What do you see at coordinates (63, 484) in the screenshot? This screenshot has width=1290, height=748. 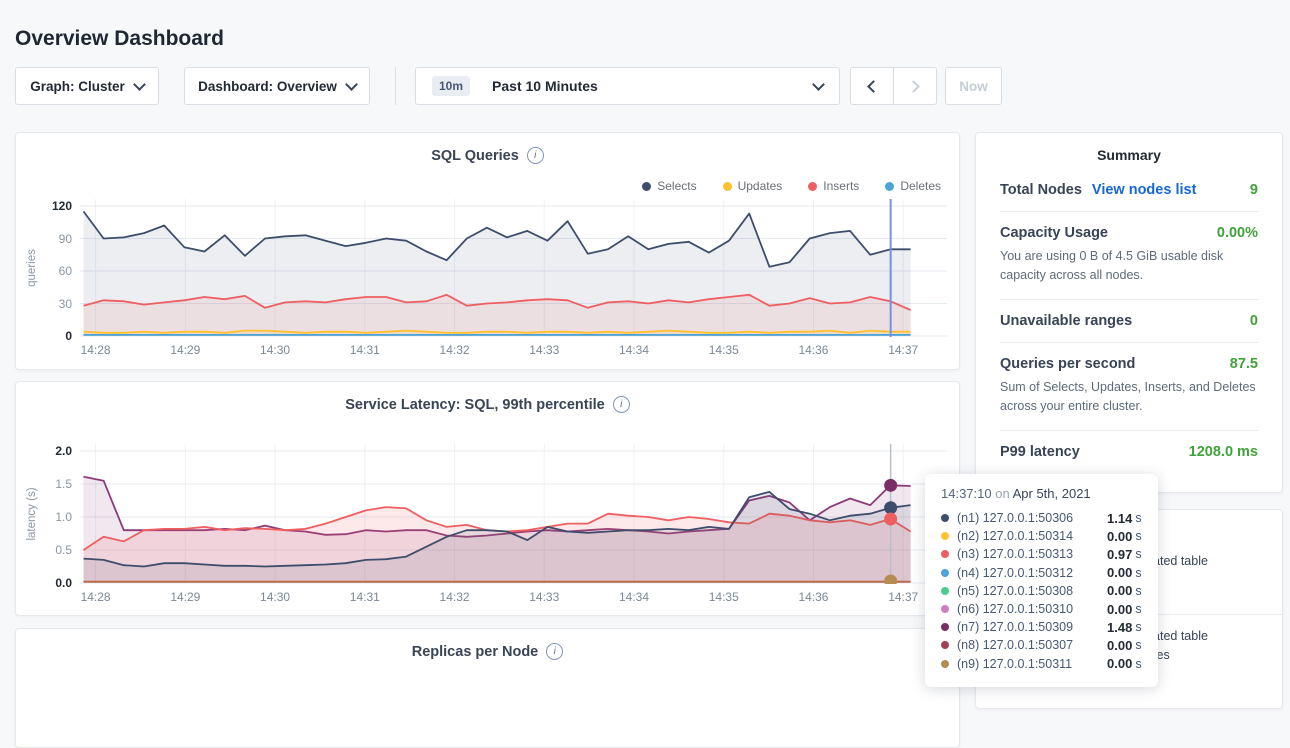 I see `y-tick-label: 1.5` at bounding box center [63, 484].